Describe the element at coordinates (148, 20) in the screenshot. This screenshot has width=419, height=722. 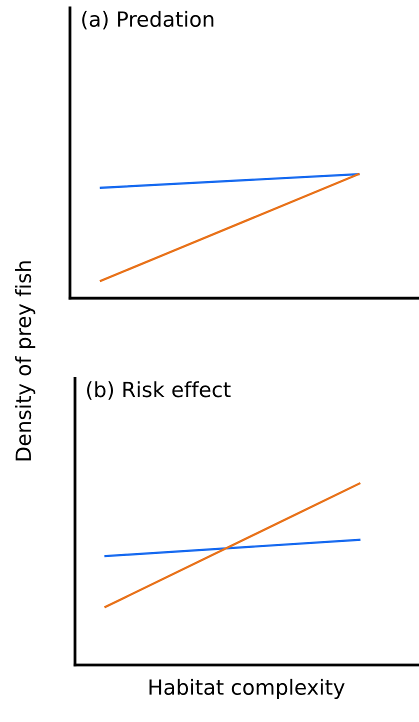
I see `chart-title: (a) Predation` at that location.